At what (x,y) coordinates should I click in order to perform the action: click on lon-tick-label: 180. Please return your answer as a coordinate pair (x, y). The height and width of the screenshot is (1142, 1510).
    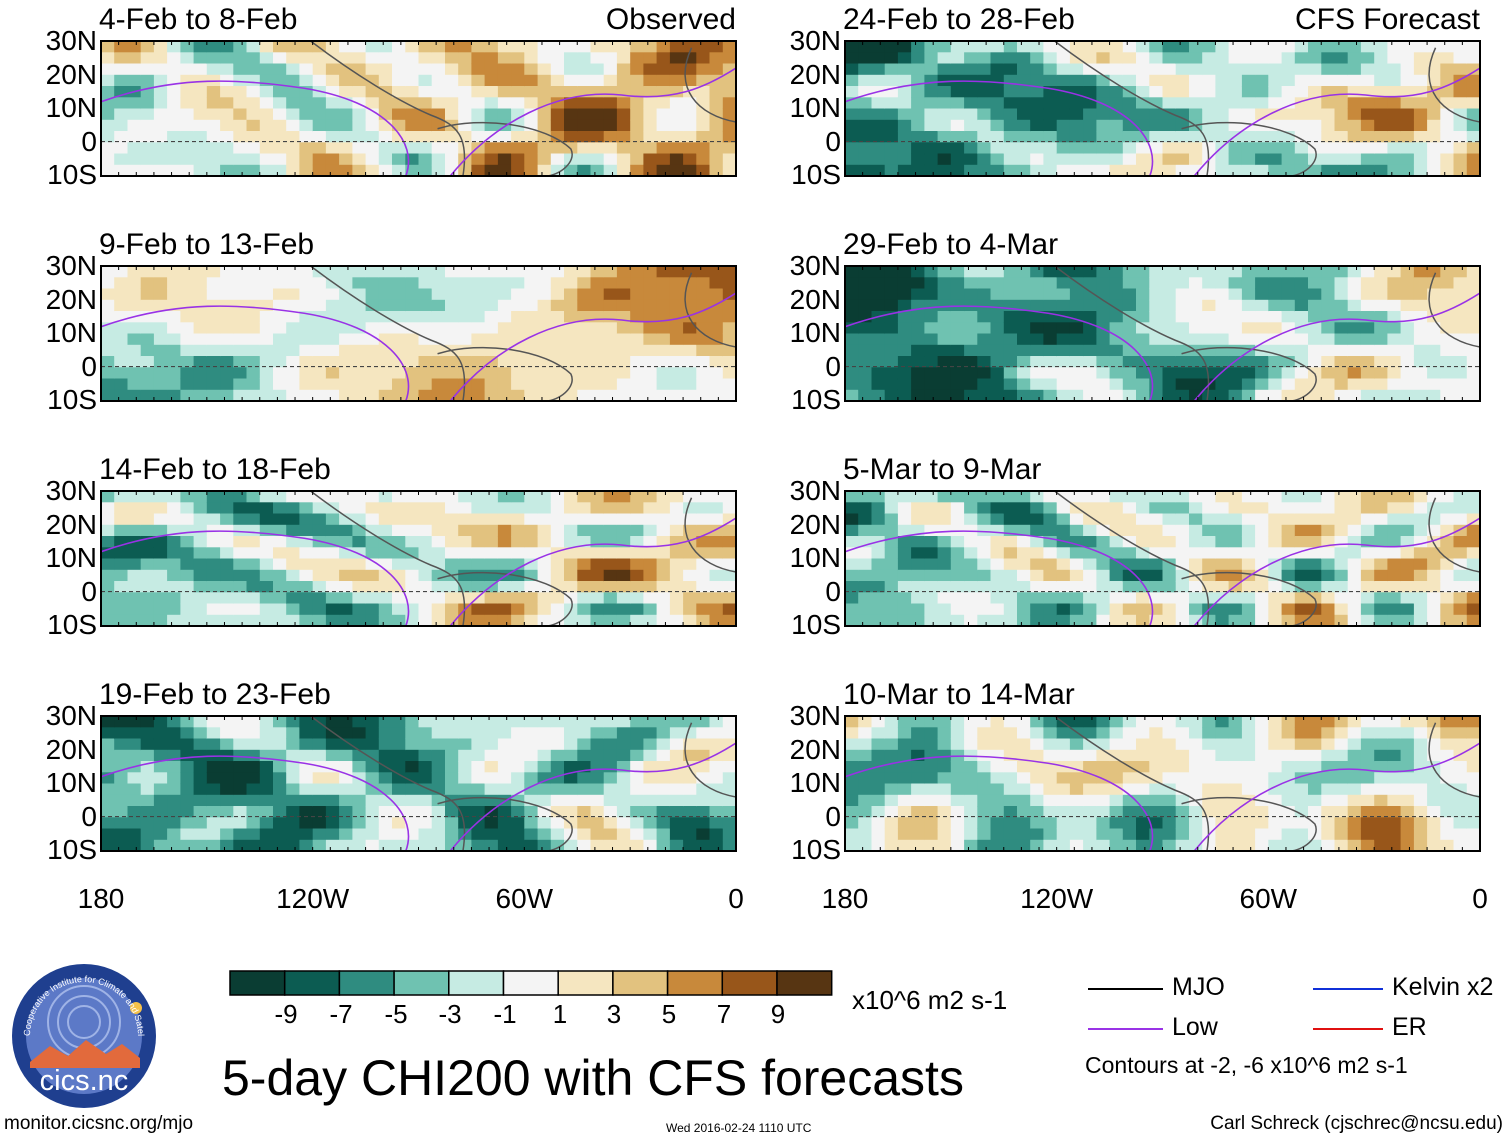
    Looking at the image, I should click on (101, 898).